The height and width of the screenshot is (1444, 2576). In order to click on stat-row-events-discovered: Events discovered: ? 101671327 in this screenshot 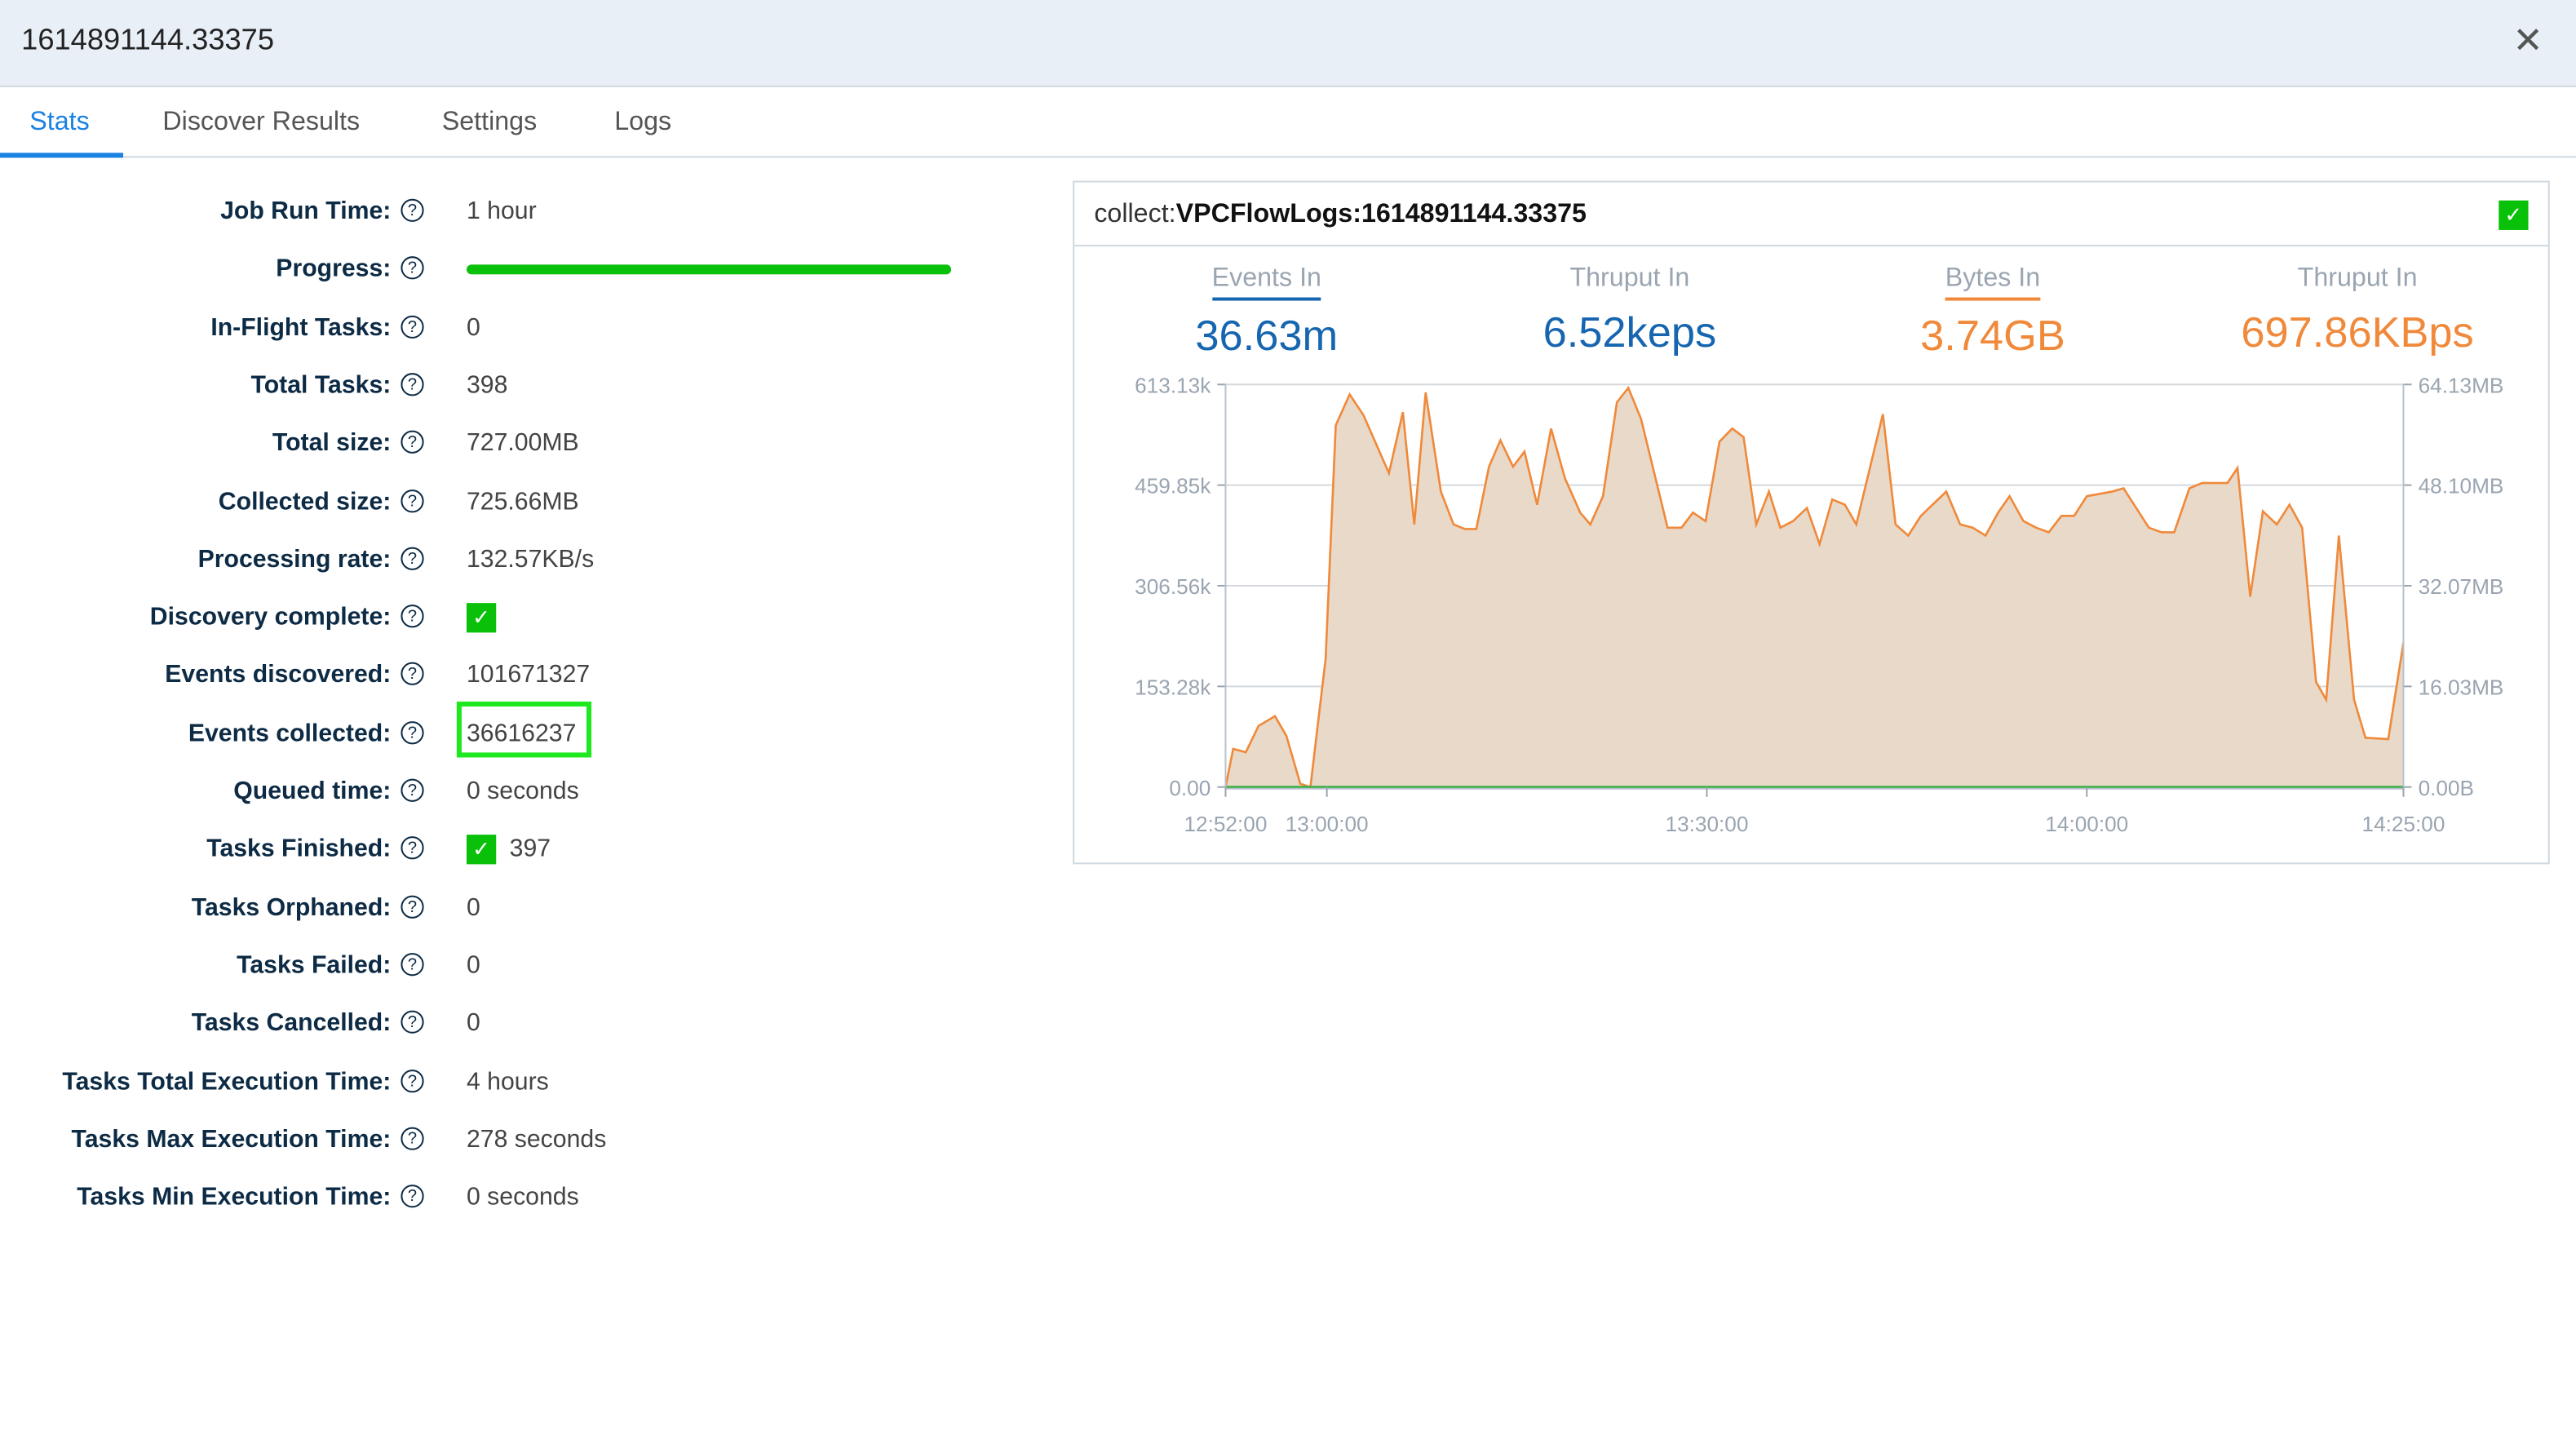, I will do `click(525, 675)`.